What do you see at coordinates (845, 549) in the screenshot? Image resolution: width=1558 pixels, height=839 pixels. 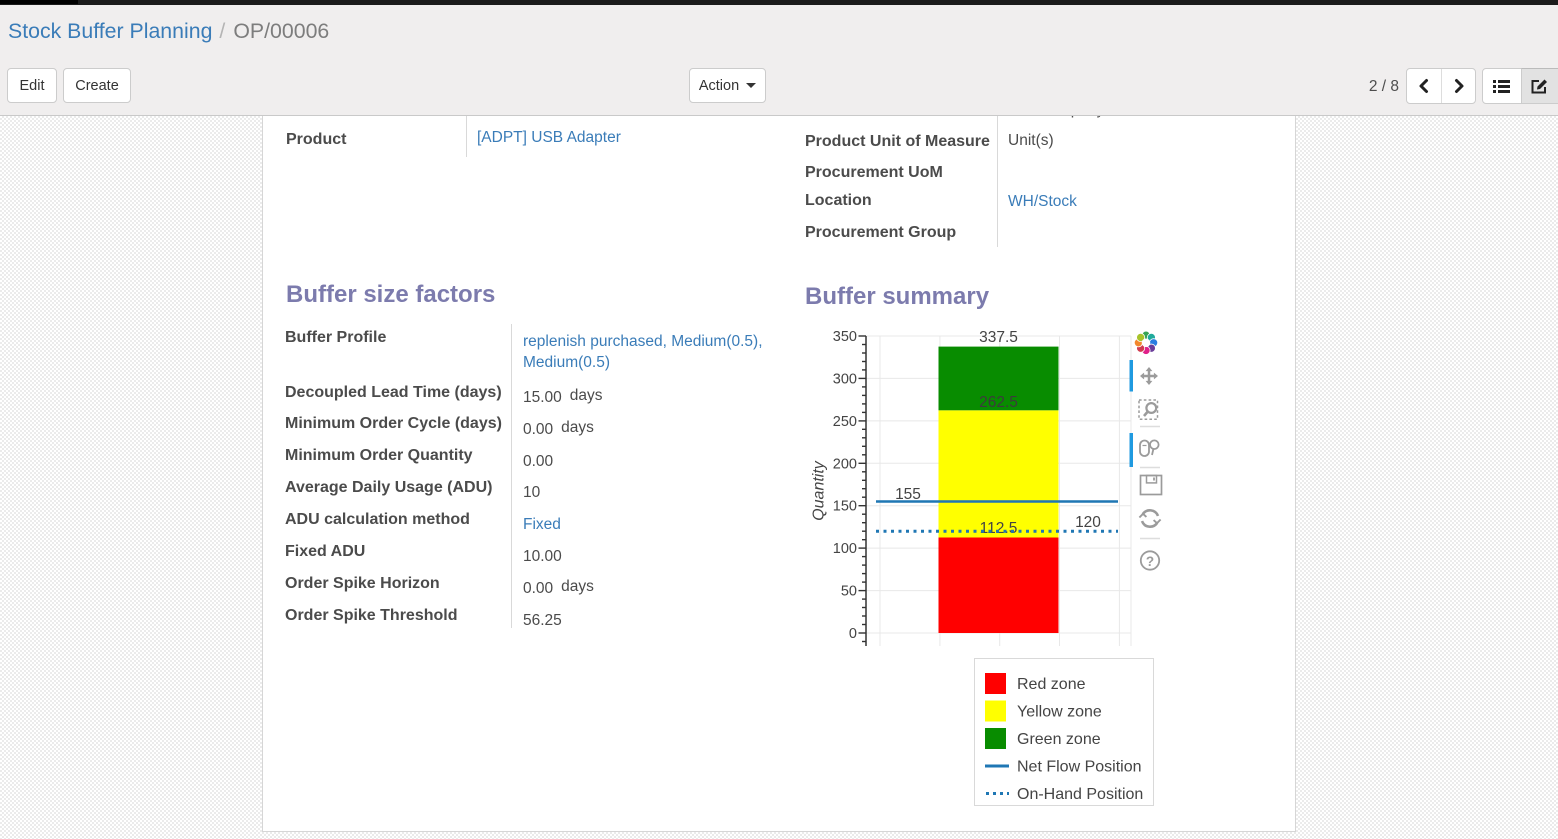 I see `svg-text: 100` at bounding box center [845, 549].